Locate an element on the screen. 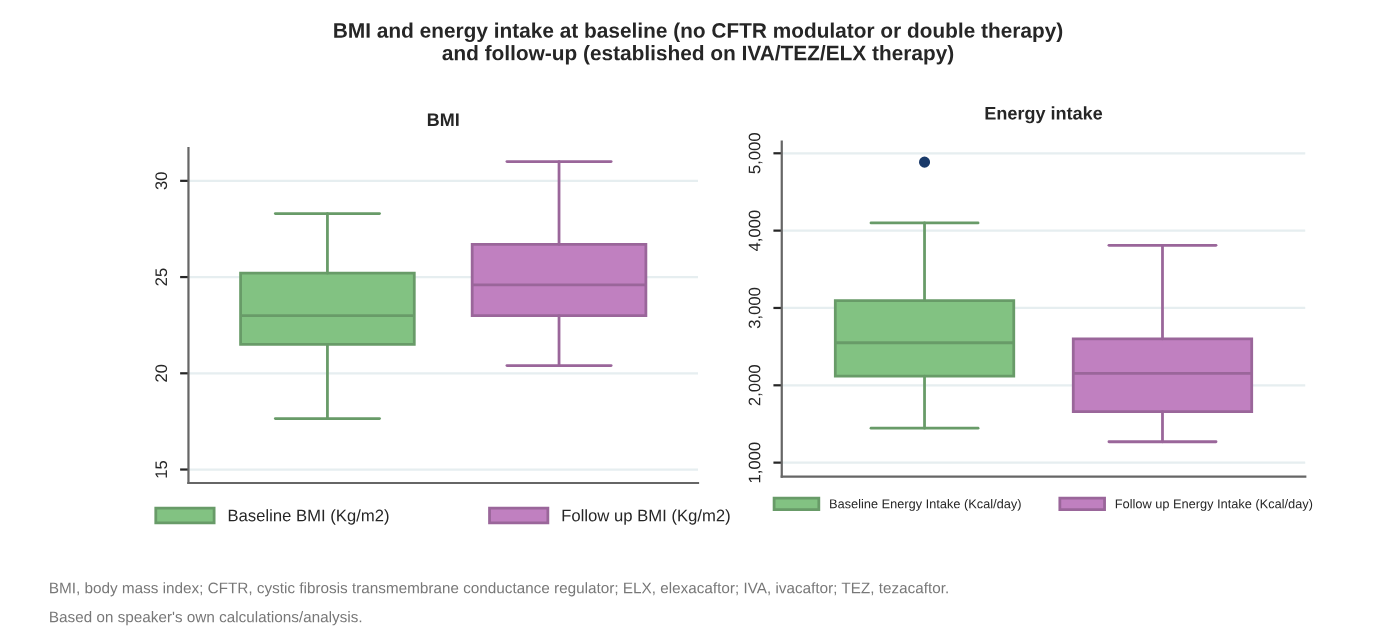 This screenshot has width=1396, height=644. y-tick-label: 25 is located at coordinates (161, 277).